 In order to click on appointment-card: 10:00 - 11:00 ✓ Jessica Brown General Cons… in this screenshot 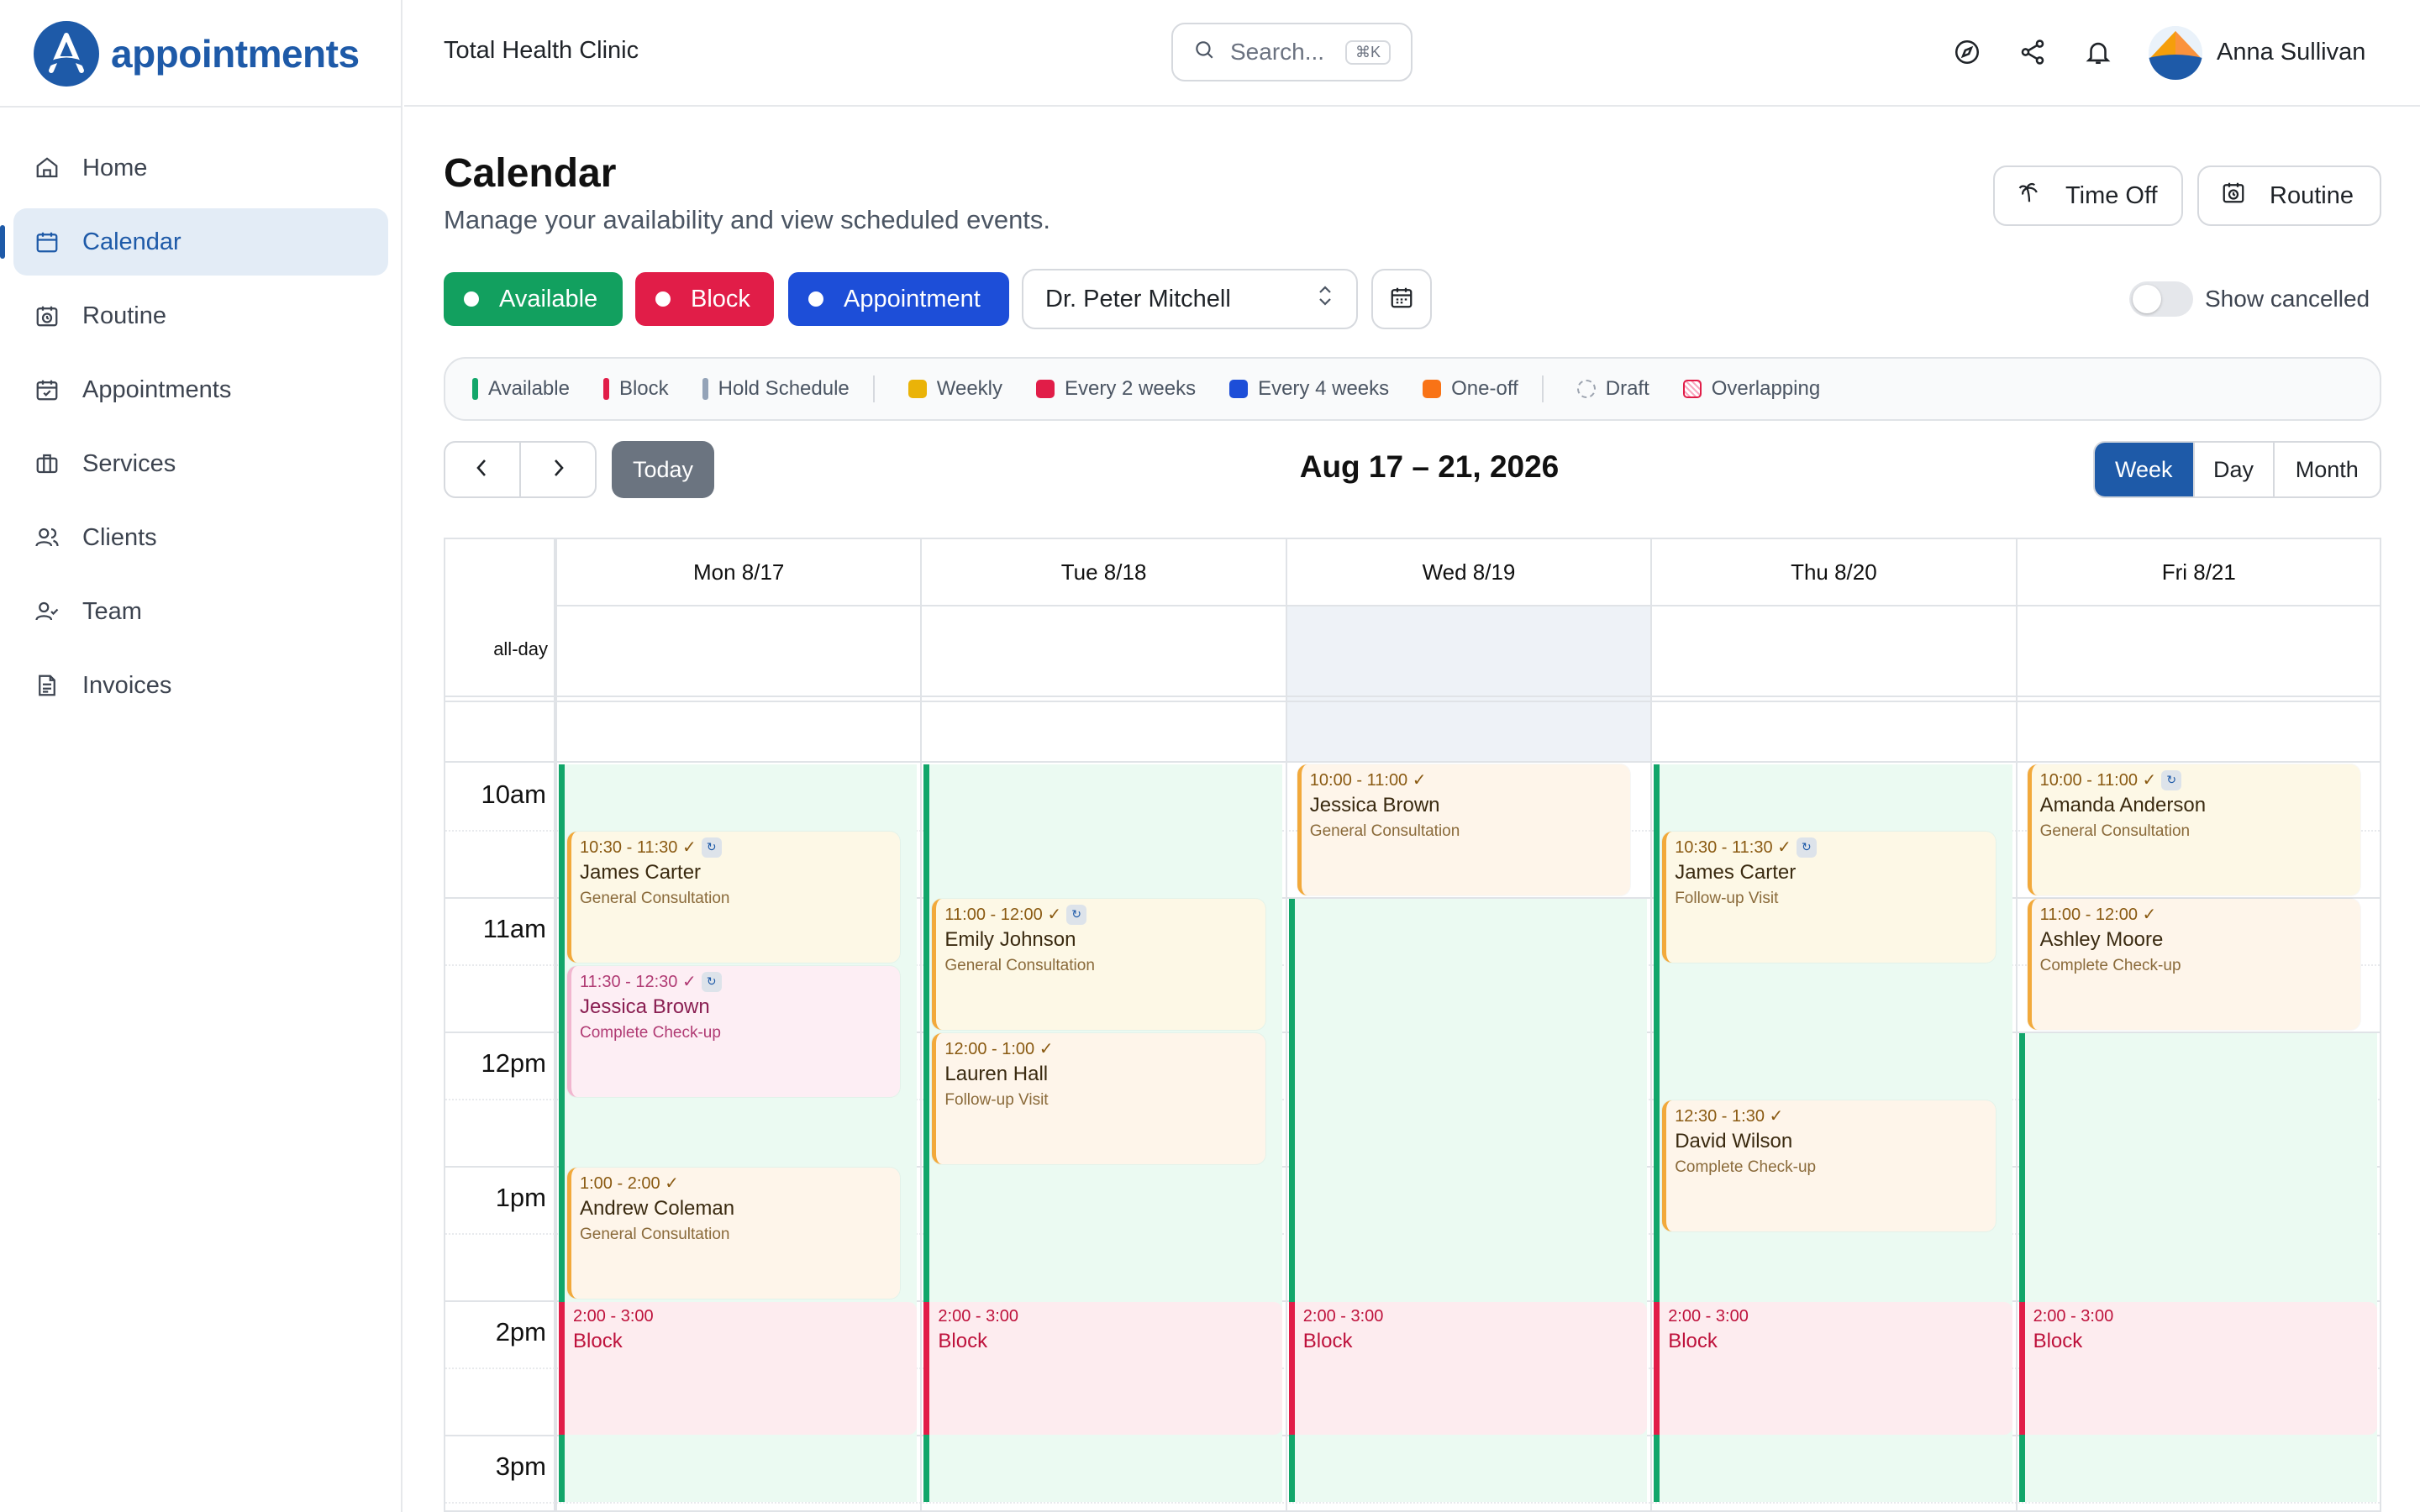, I will do `click(1464, 829)`.